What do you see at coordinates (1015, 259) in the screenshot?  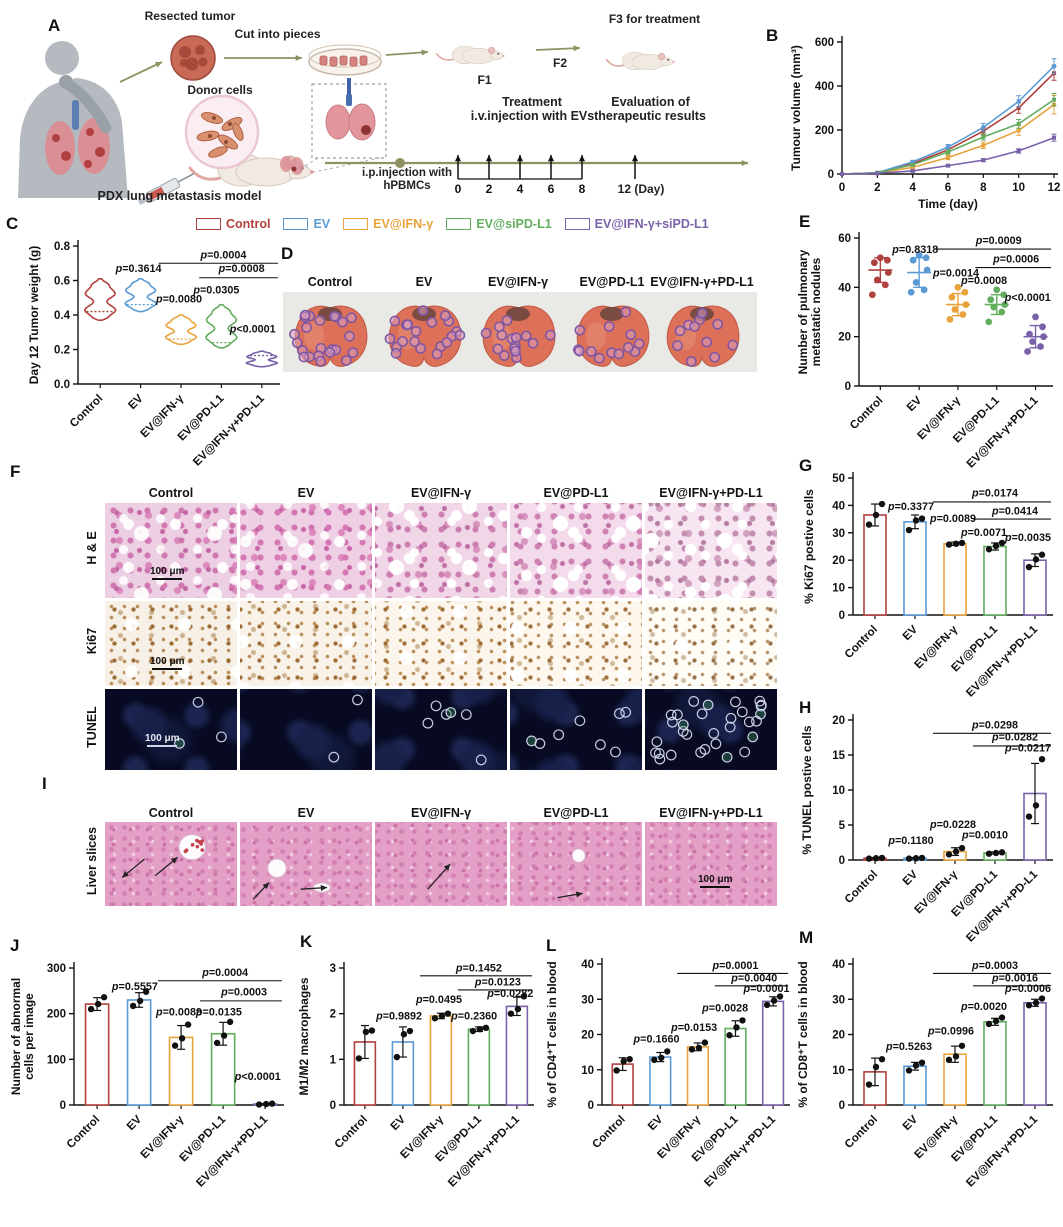 I see `svg-text: p=0.0006` at bounding box center [1015, 259].